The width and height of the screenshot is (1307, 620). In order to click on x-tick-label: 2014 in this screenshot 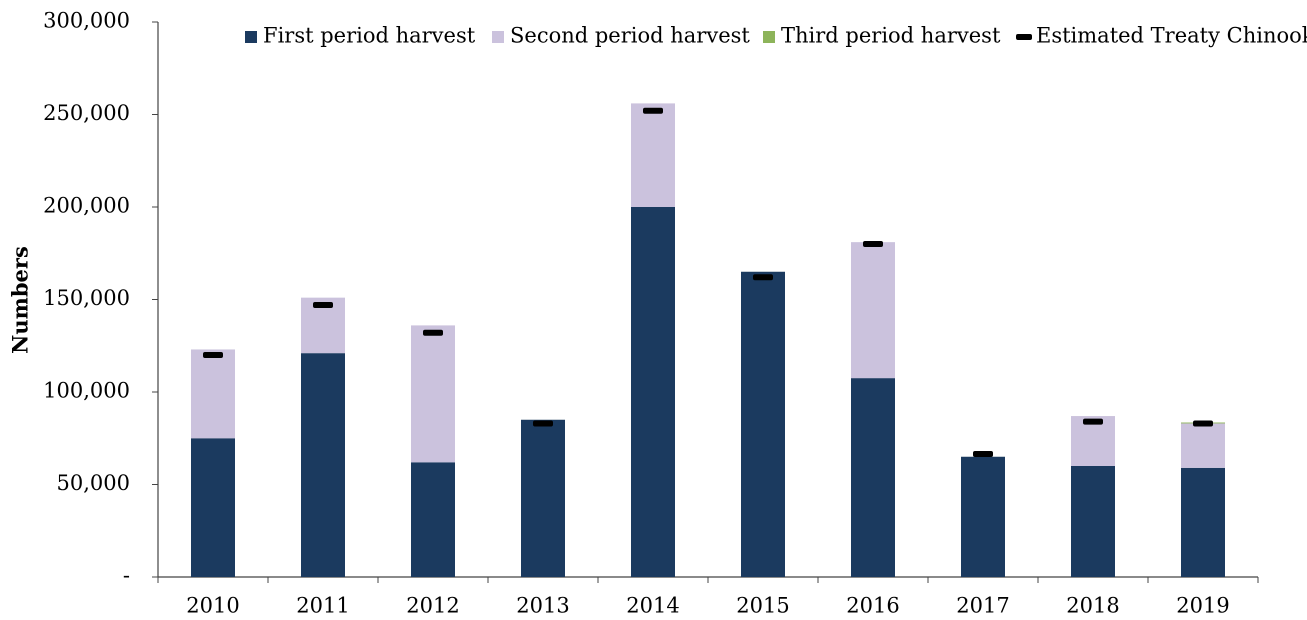, I will do `click(652, 606)`.